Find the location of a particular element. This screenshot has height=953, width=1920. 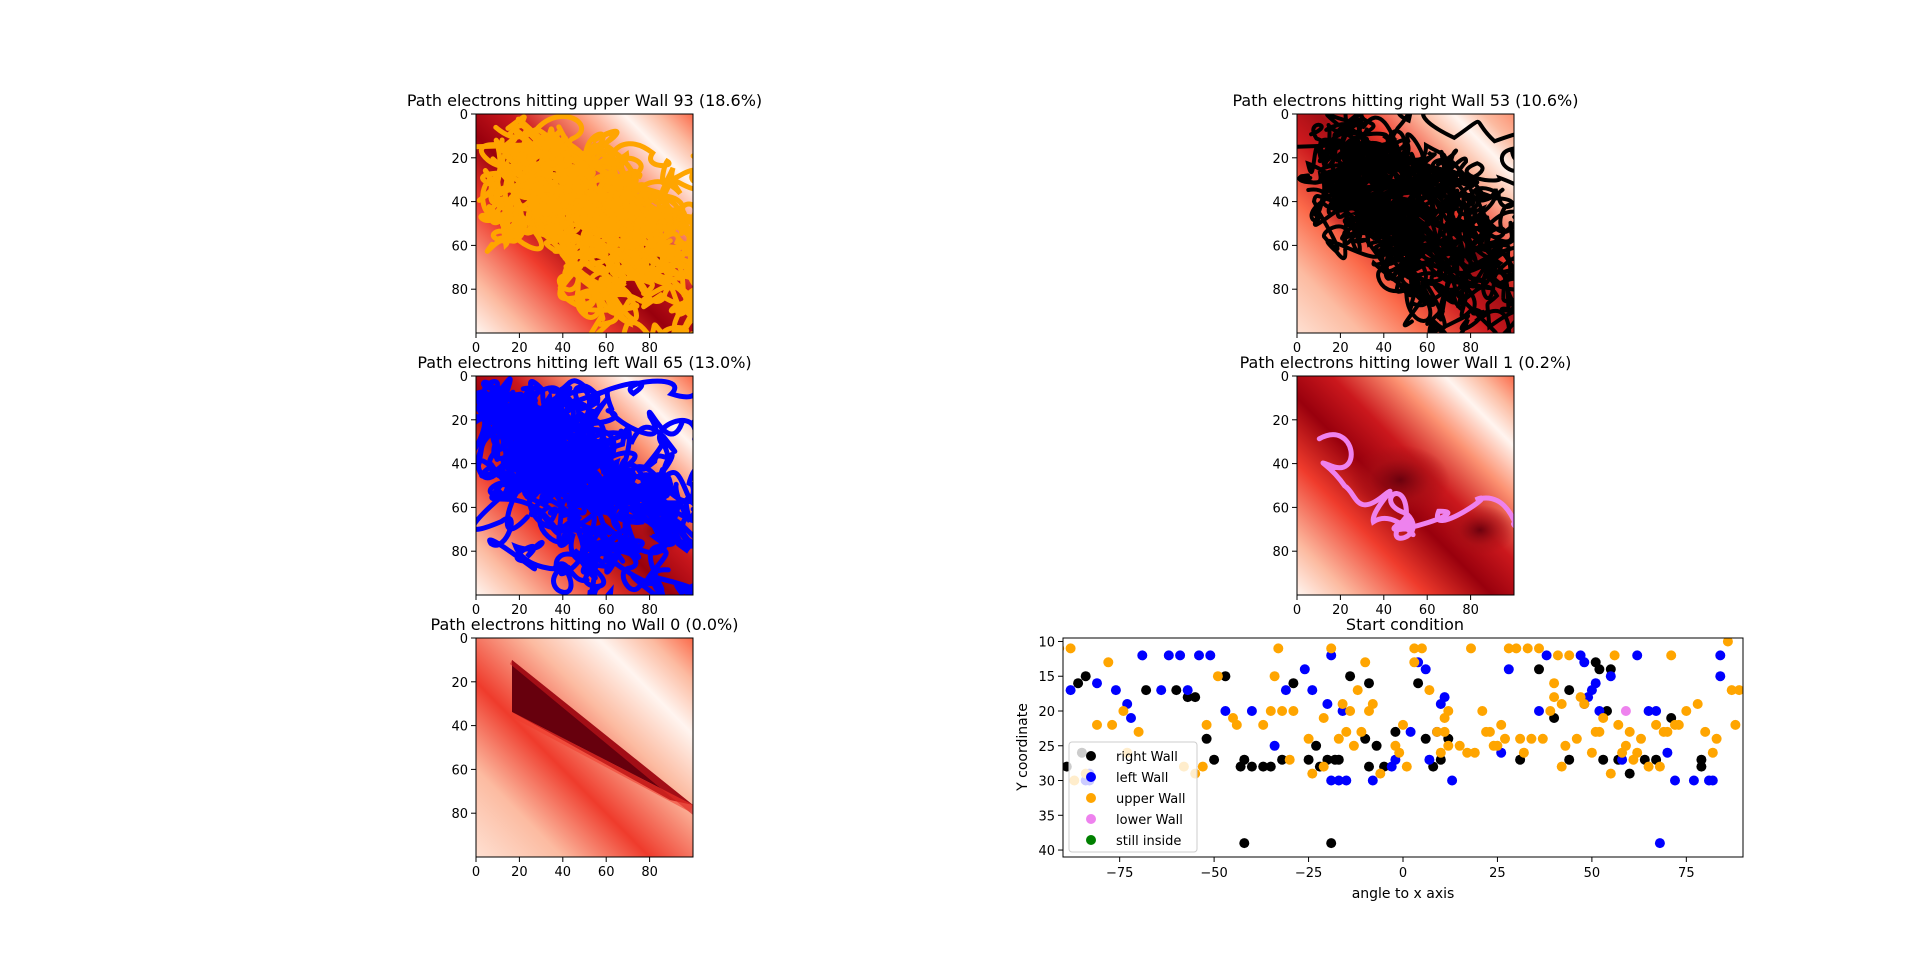

x-tick-label: 0 is located at coordinates (1297, 348).